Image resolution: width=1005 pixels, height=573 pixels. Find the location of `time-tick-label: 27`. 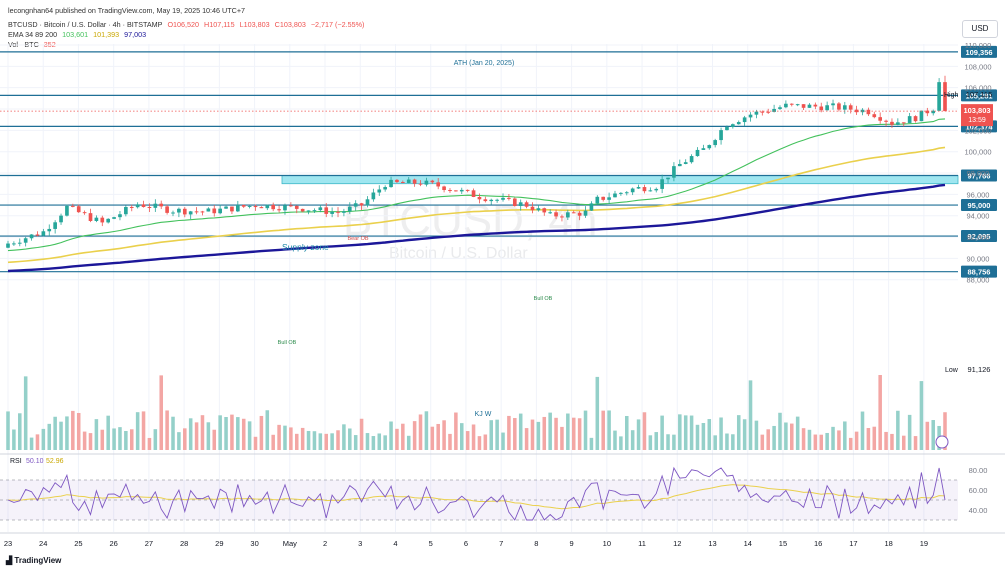

time-tick-label: 27 is located at coordinates (149, 543).